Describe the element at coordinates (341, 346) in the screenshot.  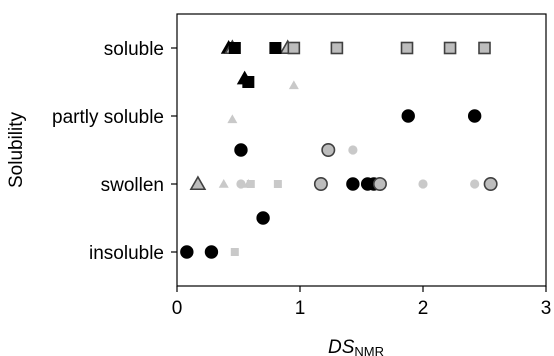
I see `x-axis-label-main: DS` at that location.